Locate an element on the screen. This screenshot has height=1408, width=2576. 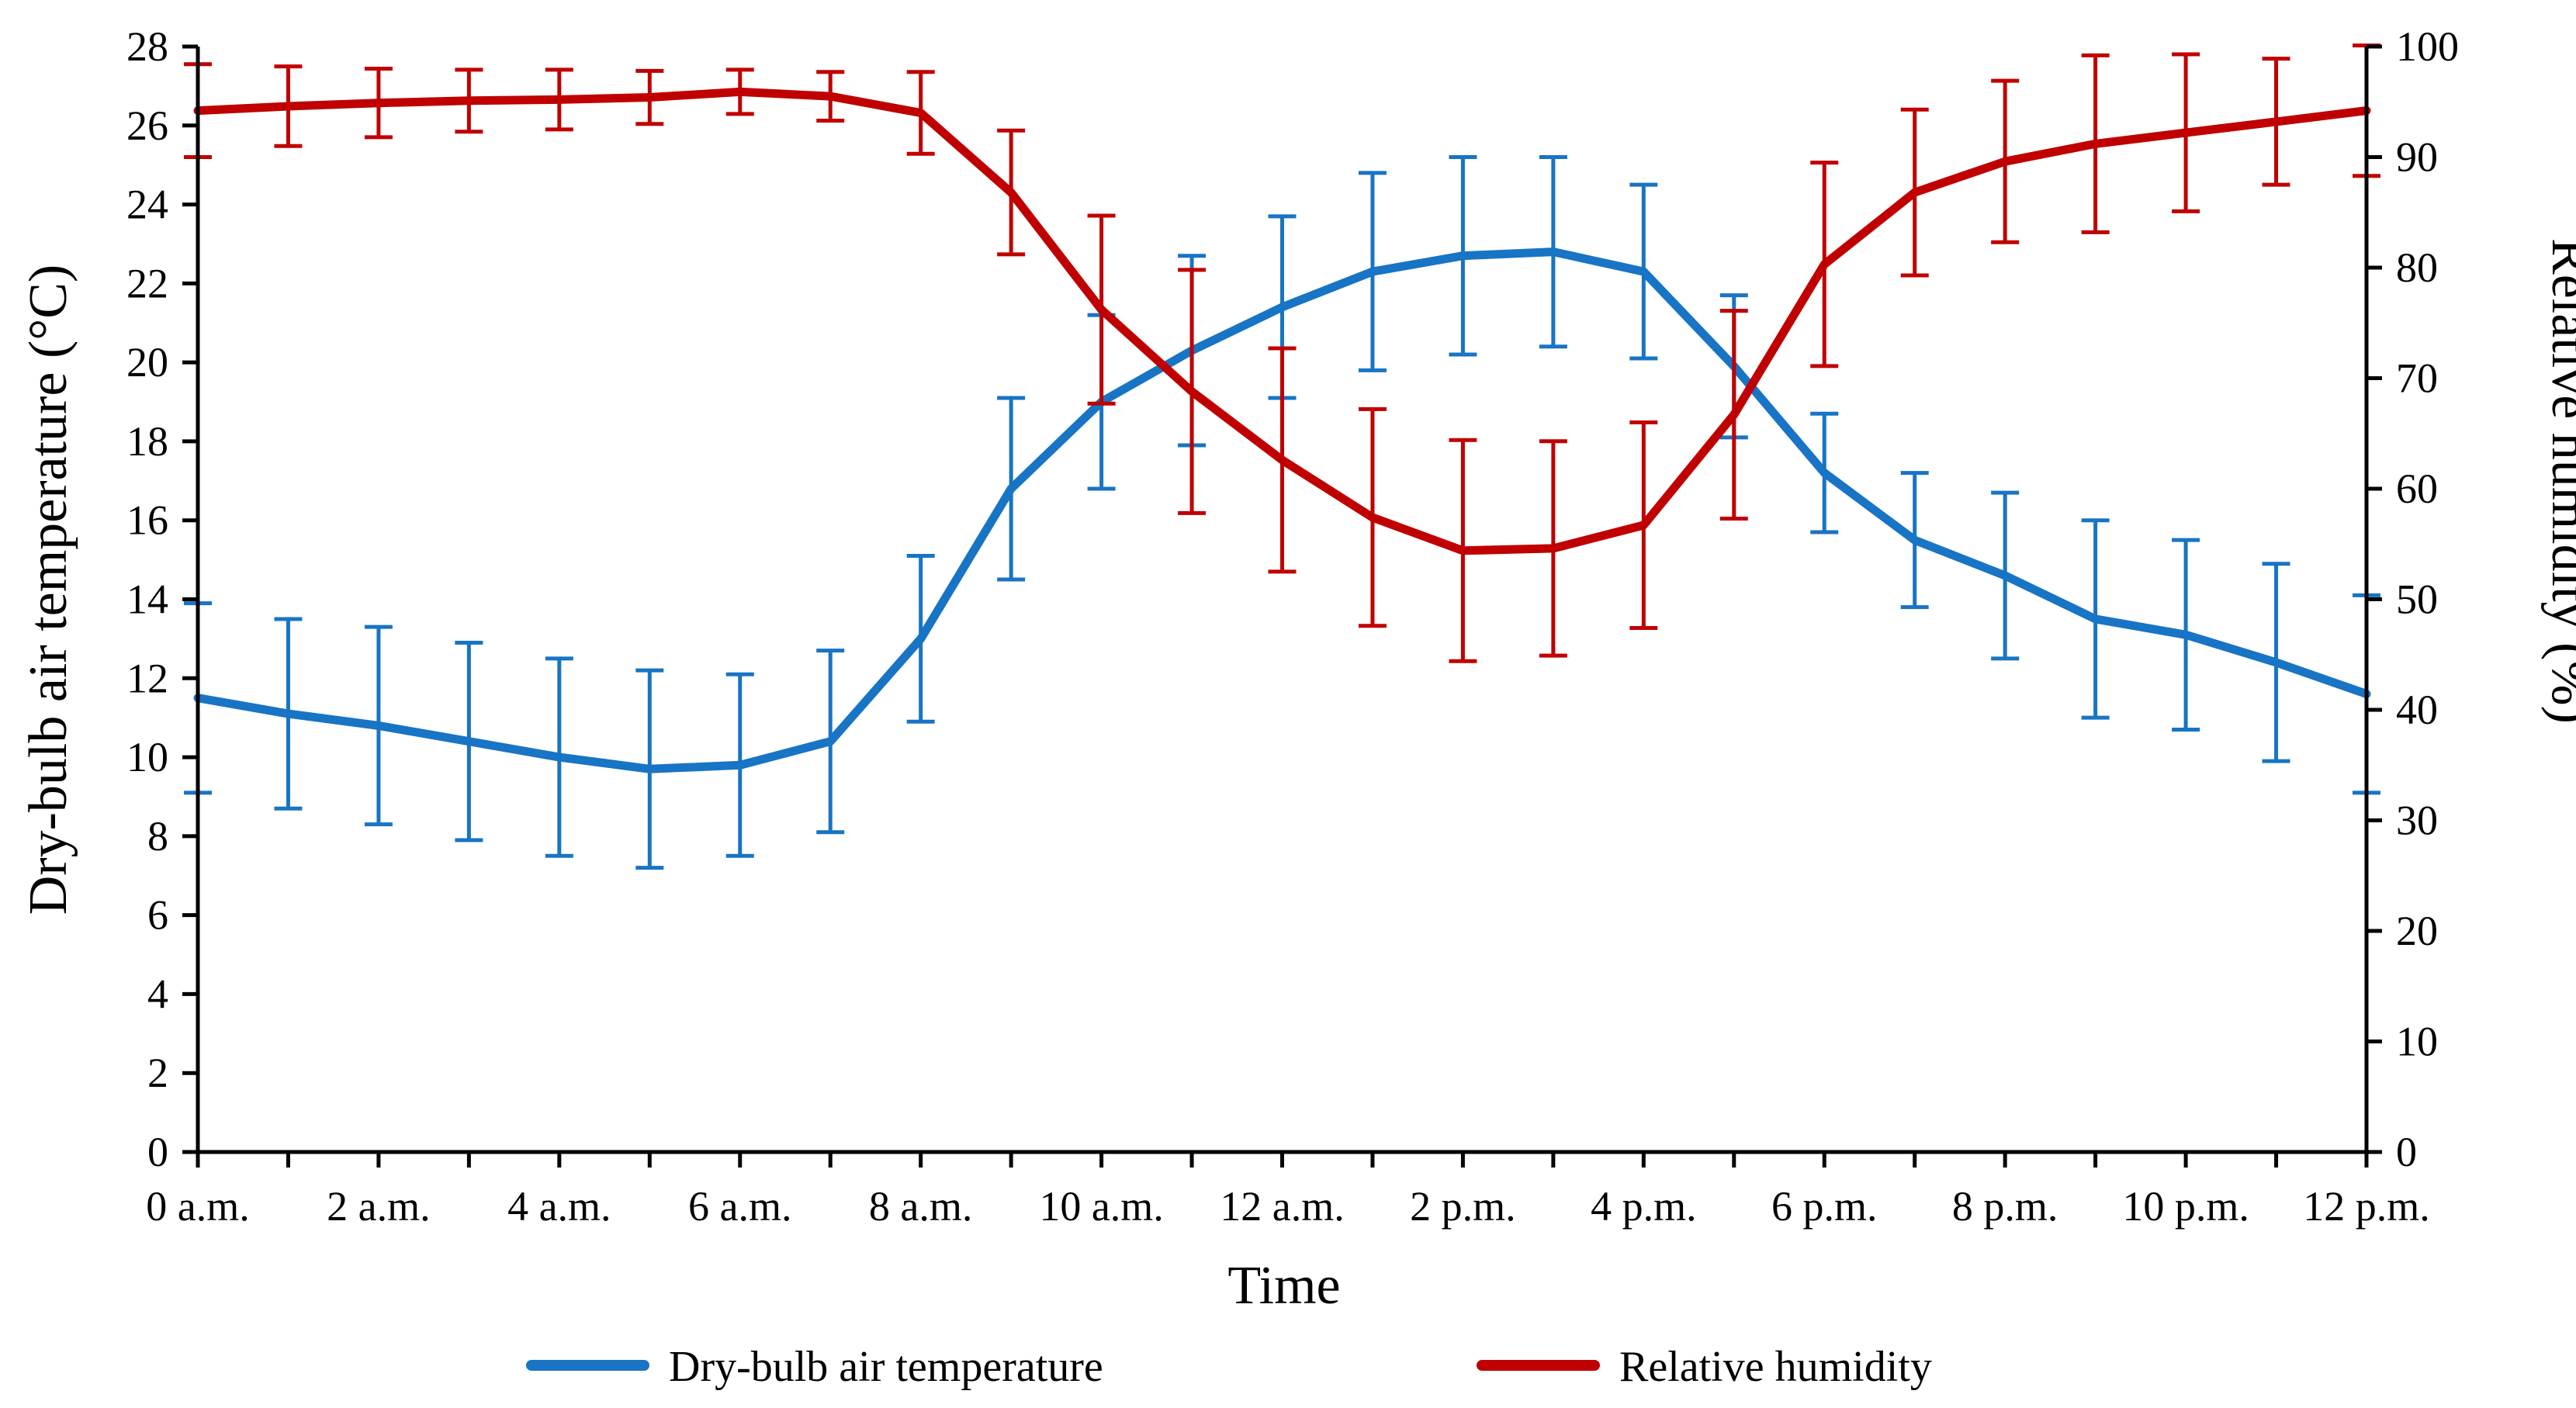
y-left-tick-label: 8 is located at coordinates (157, 836).